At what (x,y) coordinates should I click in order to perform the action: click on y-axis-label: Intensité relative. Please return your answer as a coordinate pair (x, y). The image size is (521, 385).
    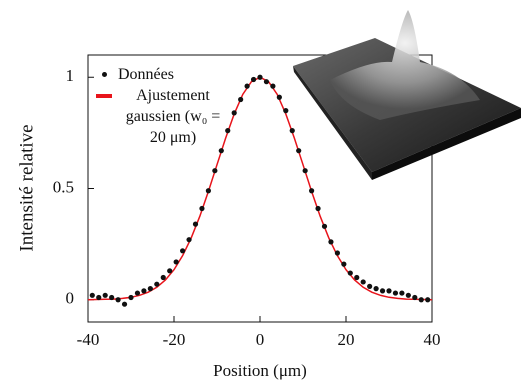
    Looking at the image, I should click on (26, 187).